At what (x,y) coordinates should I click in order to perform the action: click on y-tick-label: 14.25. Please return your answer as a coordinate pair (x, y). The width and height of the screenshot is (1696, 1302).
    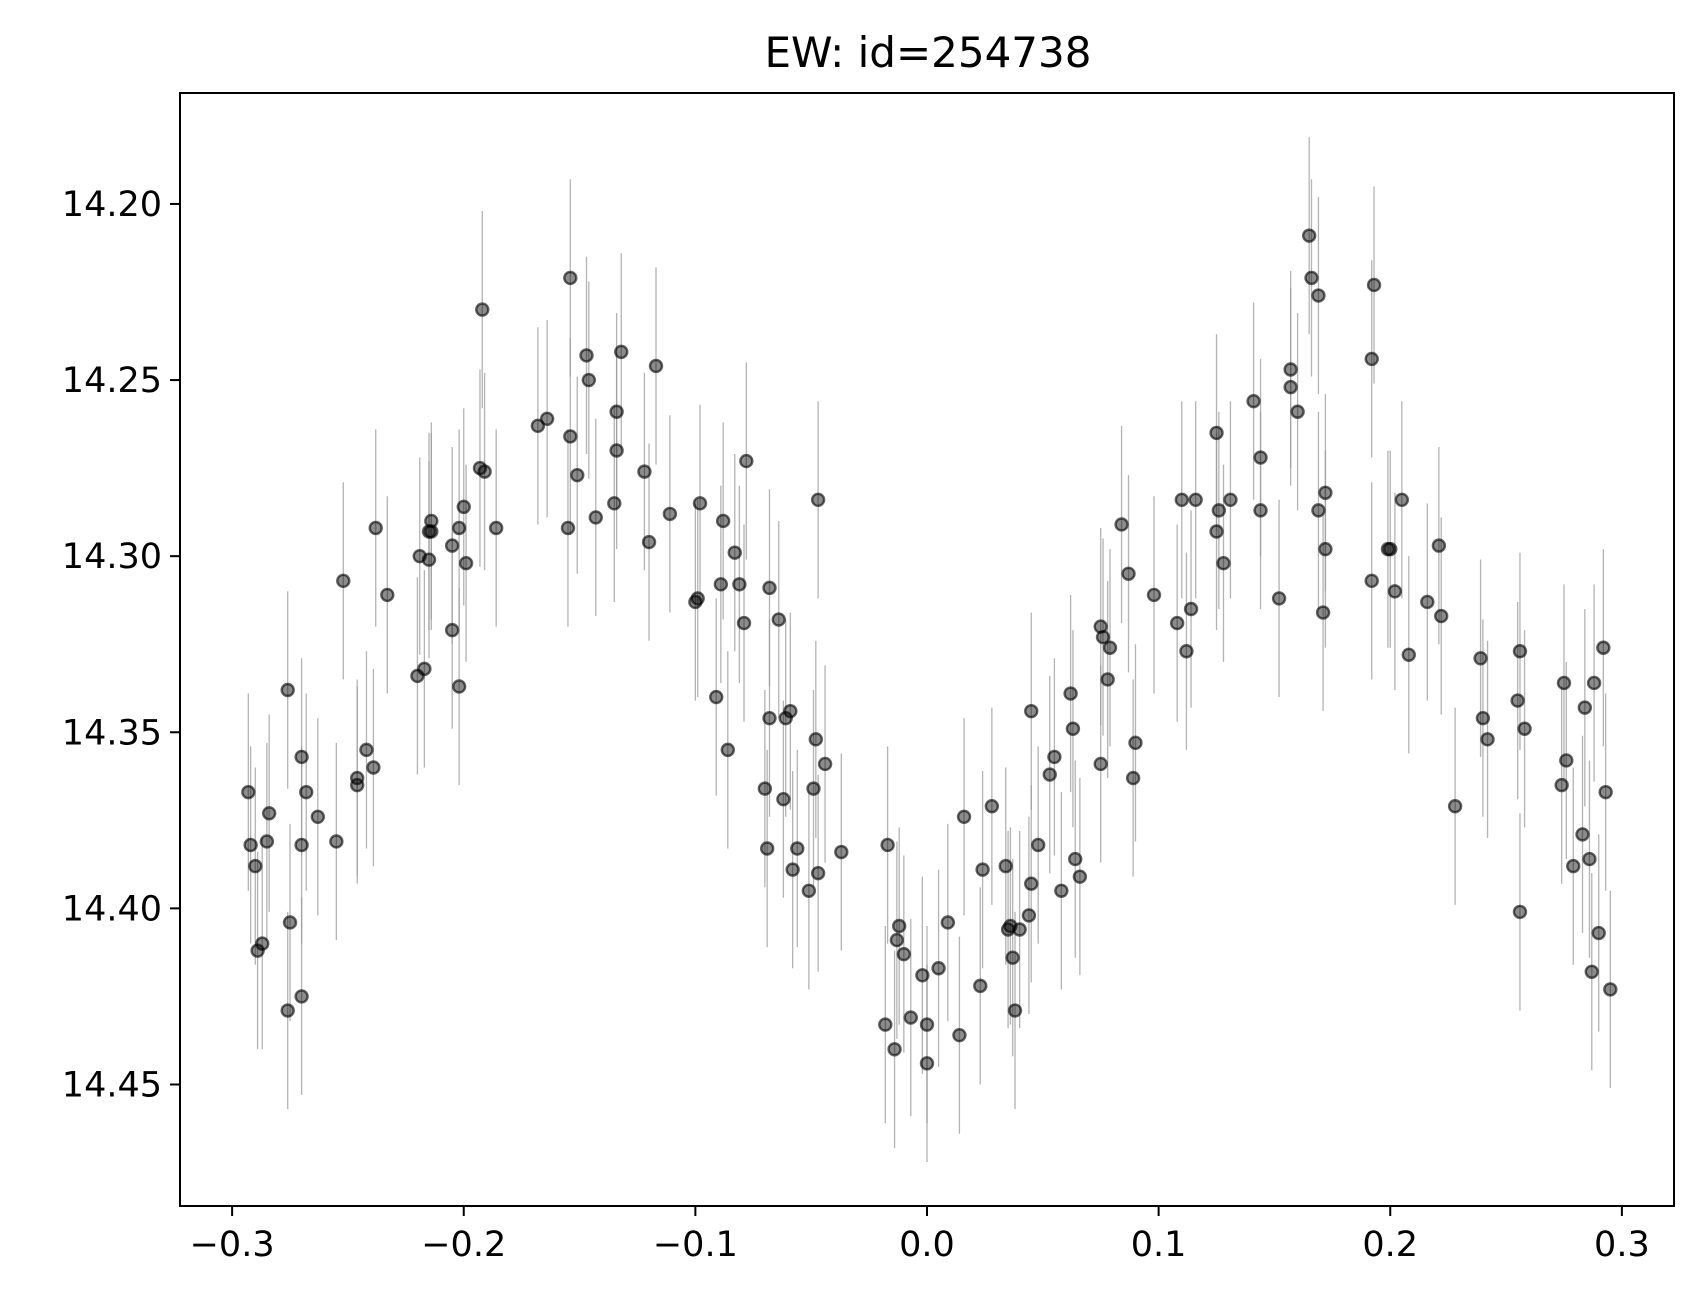
    Looking at the image, I should click on (112, 381).